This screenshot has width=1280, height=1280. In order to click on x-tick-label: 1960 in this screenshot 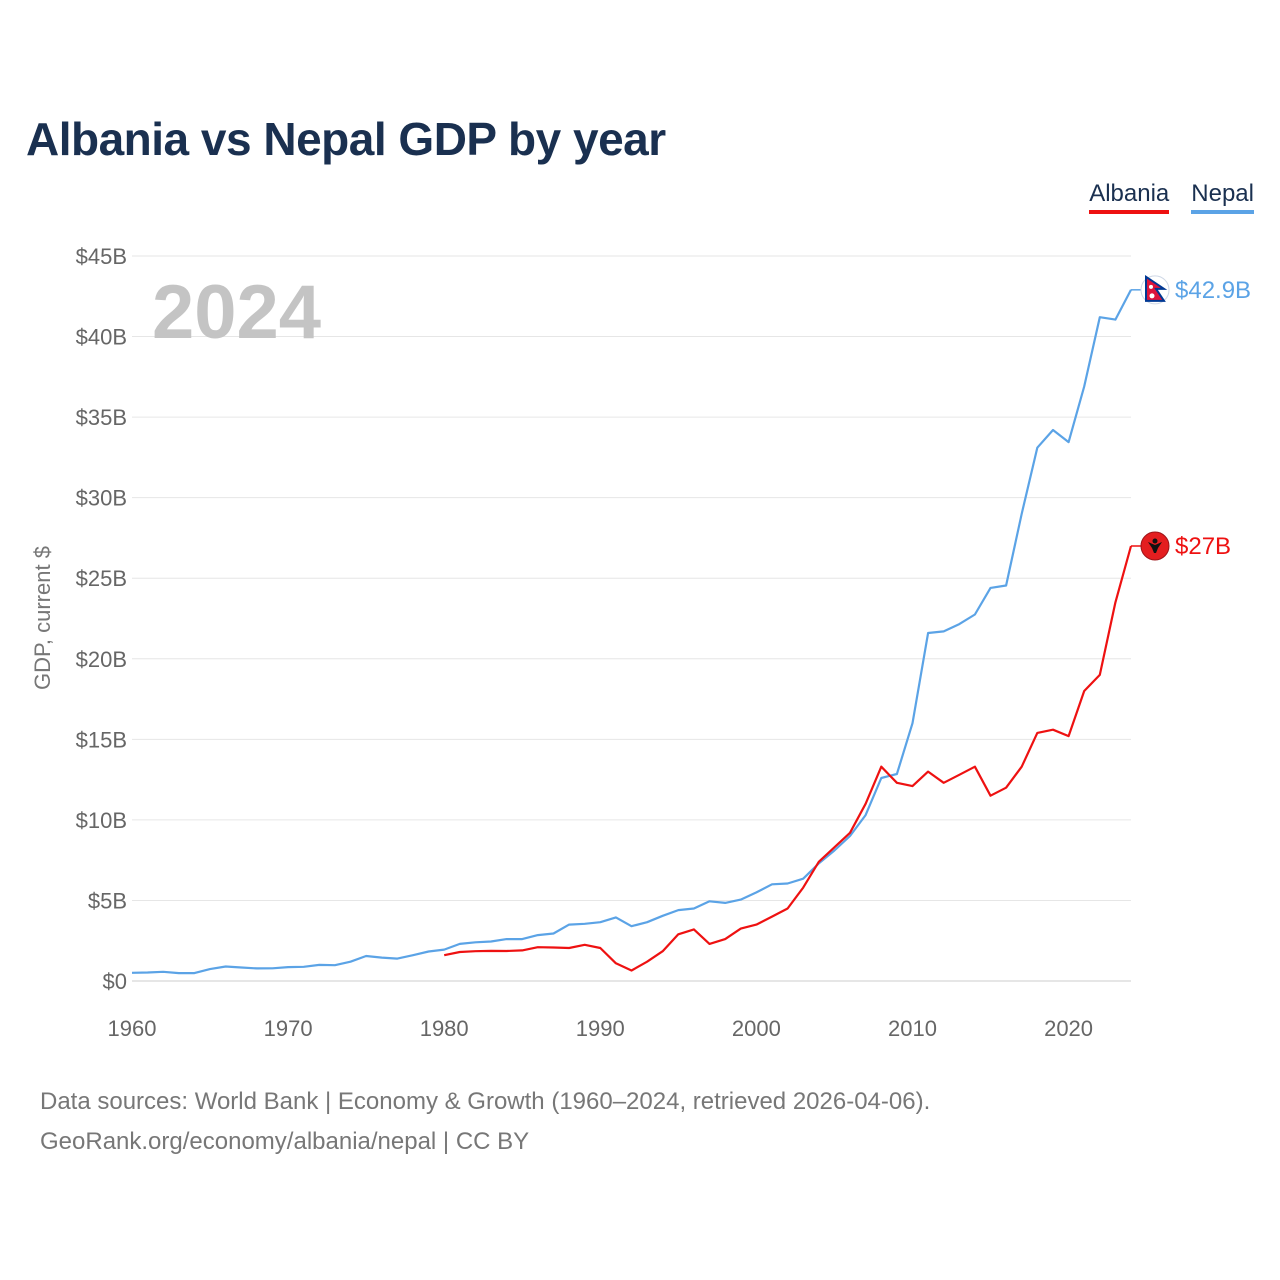, I will do `click(132, 1028)`.